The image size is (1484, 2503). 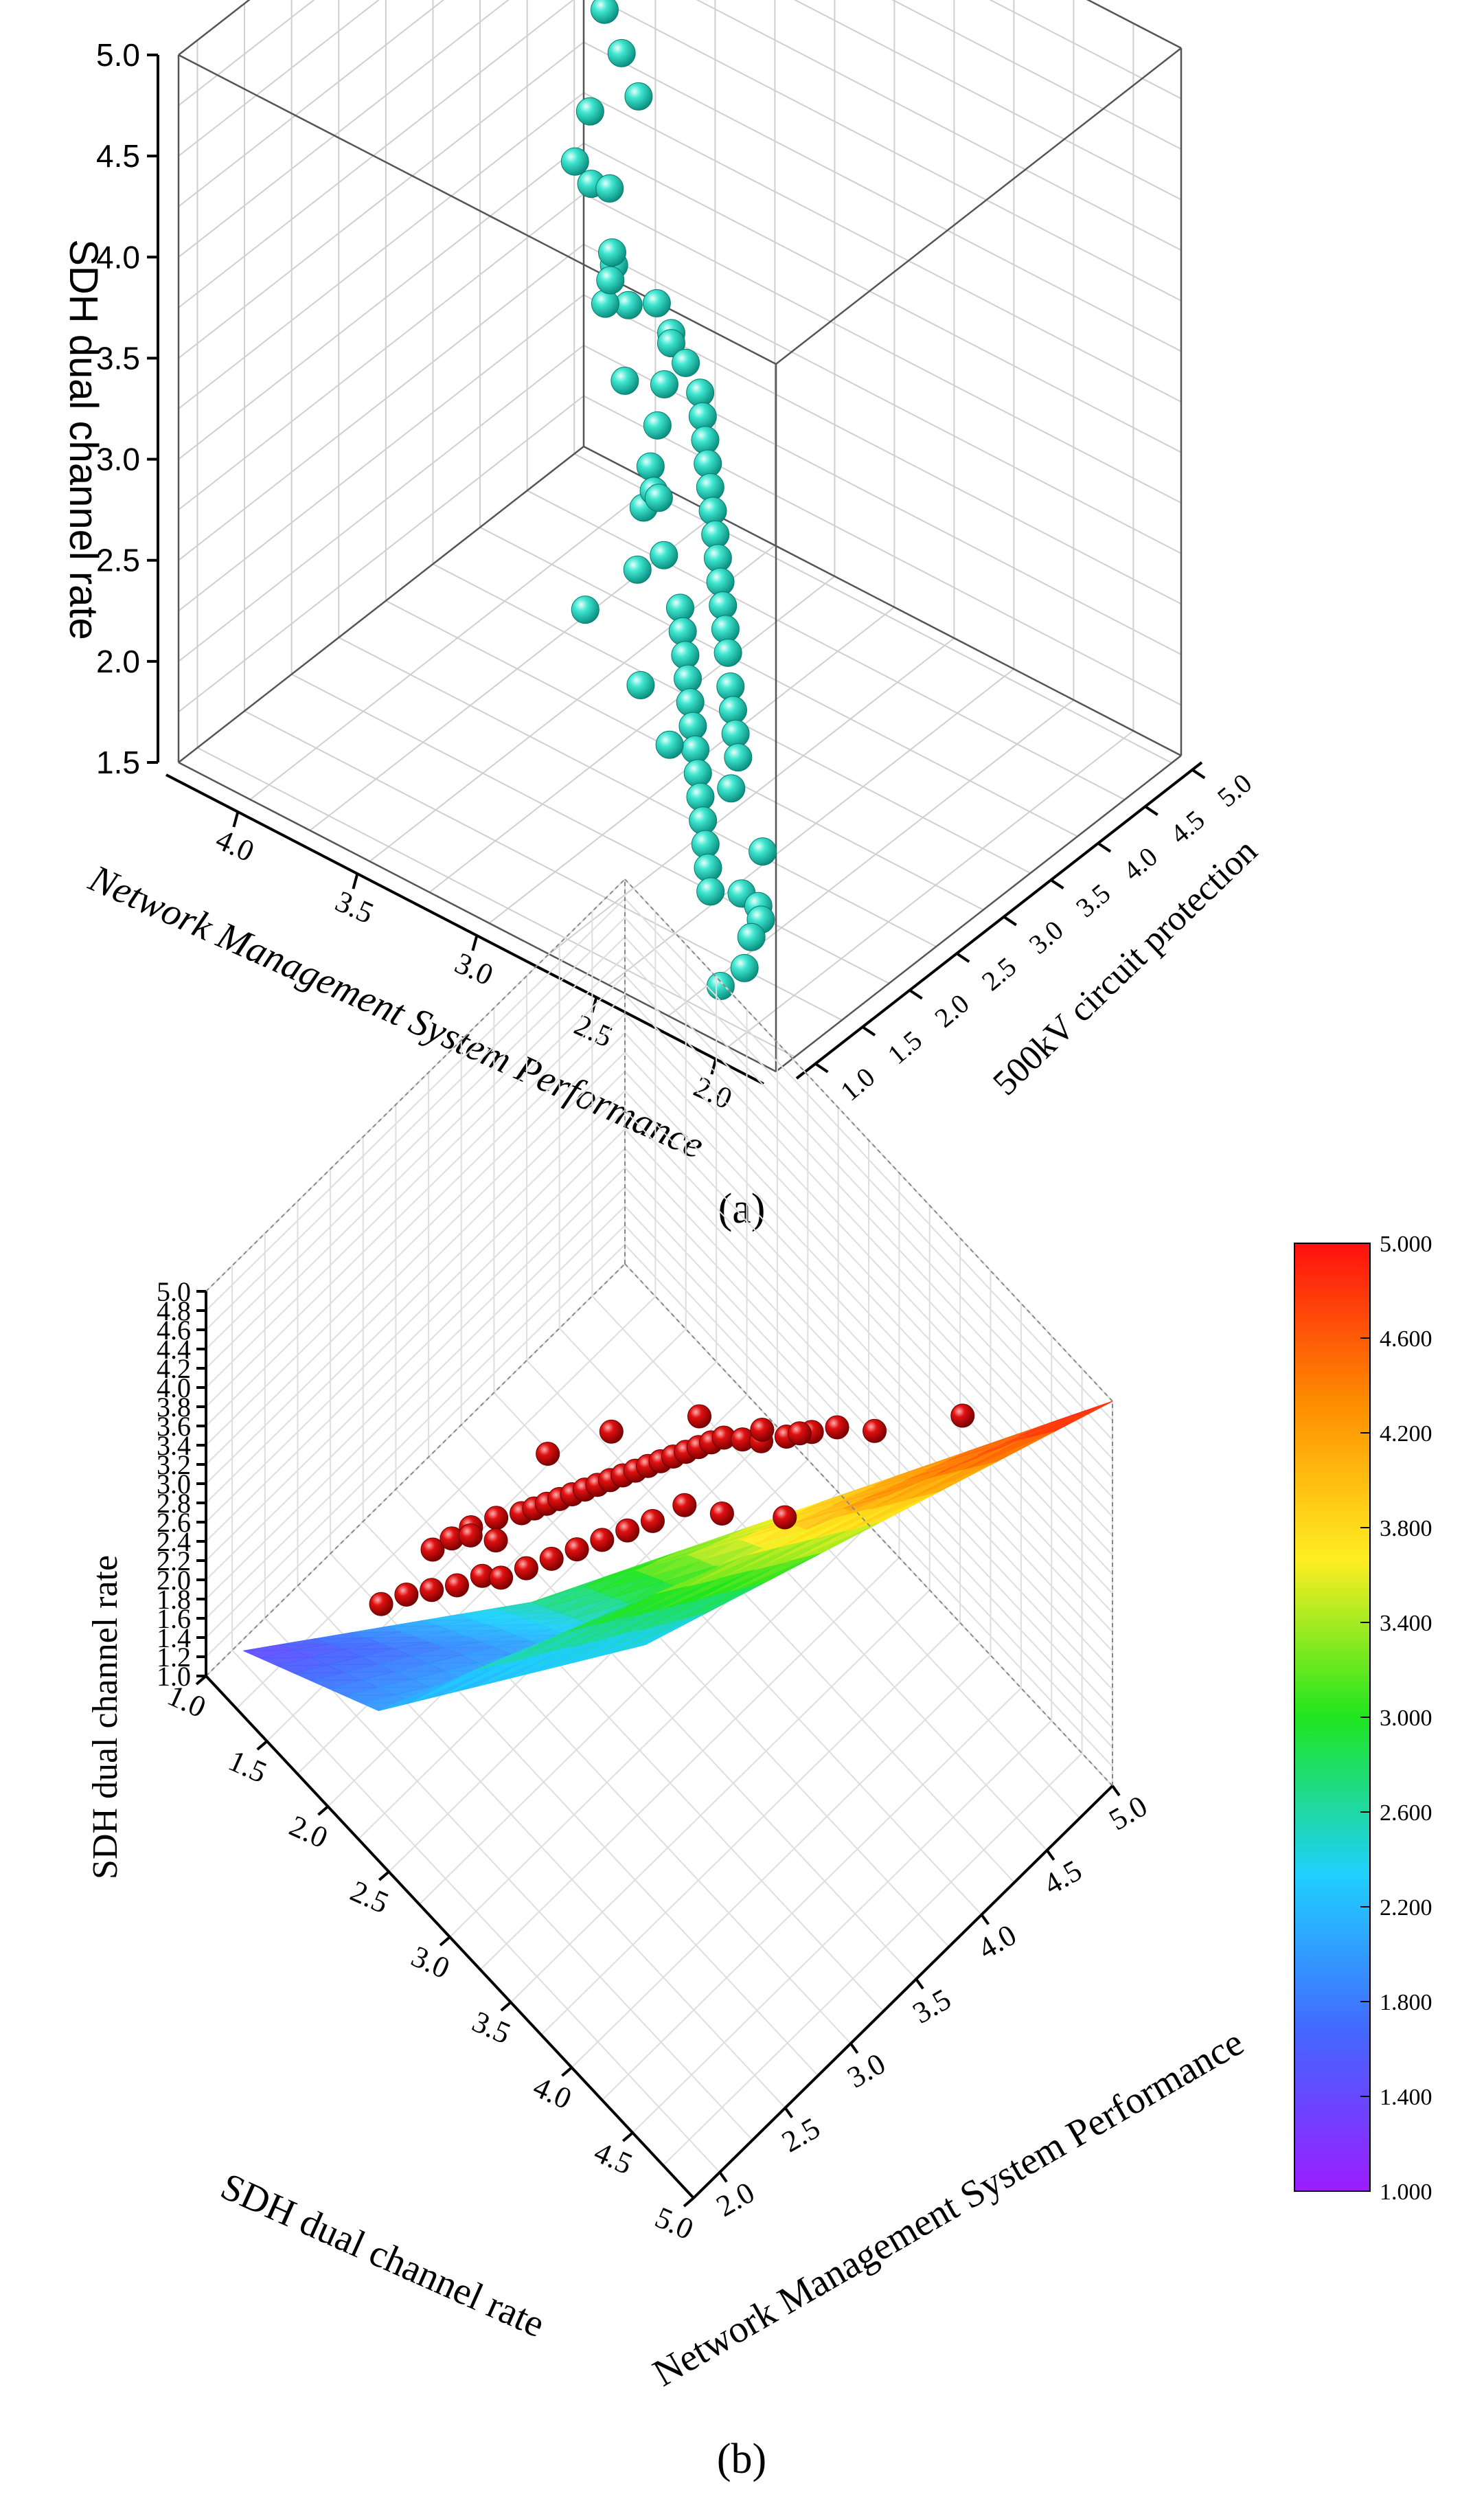 I want to click on x-tick-label: 4.5, so click(x=613, y=2158).